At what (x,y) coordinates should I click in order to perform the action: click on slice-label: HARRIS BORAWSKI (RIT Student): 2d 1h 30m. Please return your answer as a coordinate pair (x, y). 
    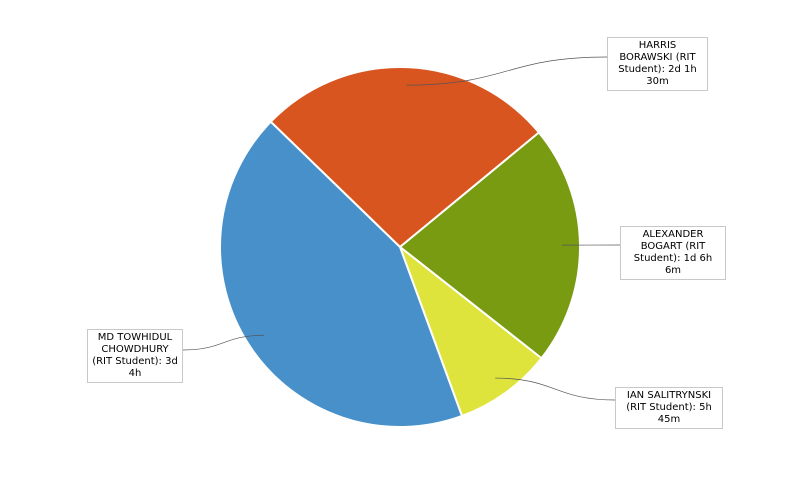
    Looking at the image, I should click on (657, 64).